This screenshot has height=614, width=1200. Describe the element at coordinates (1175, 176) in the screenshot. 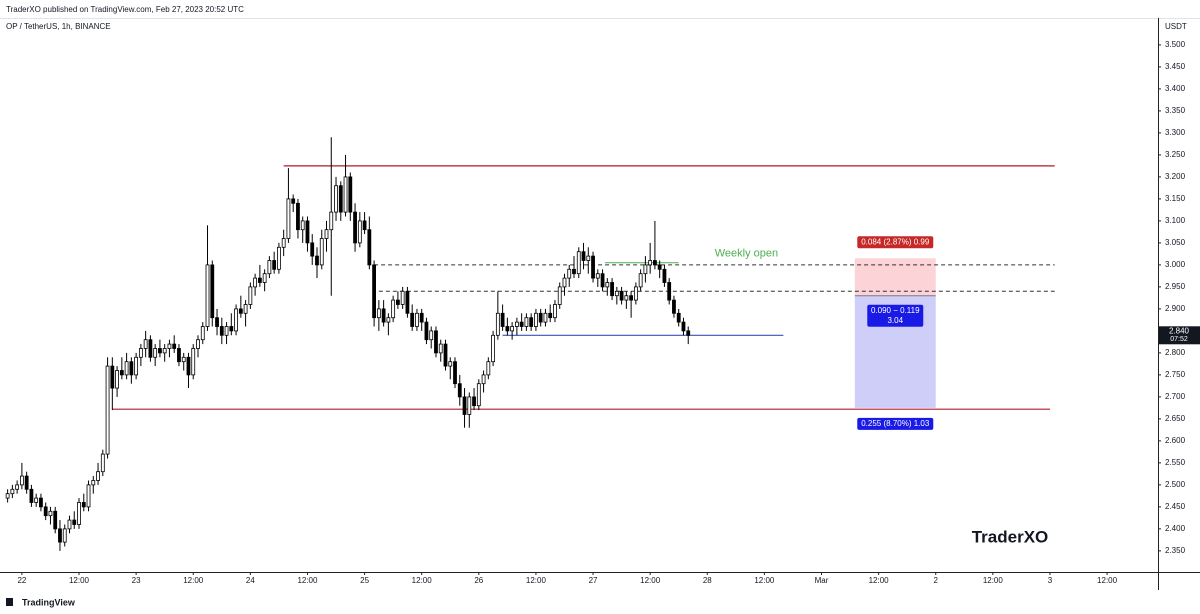

I see `y-tick-label: 3.200` at that location.